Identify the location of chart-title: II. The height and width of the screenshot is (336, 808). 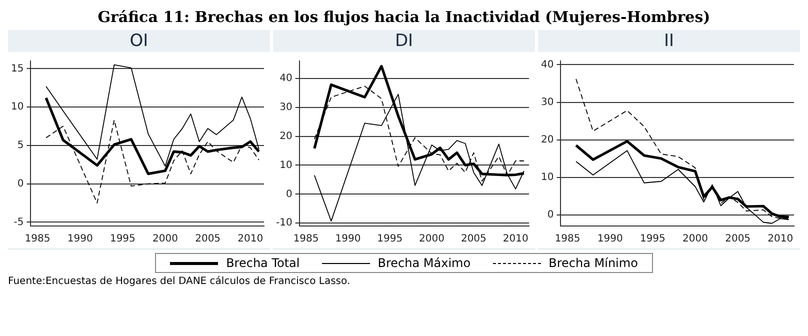
(669, 41).